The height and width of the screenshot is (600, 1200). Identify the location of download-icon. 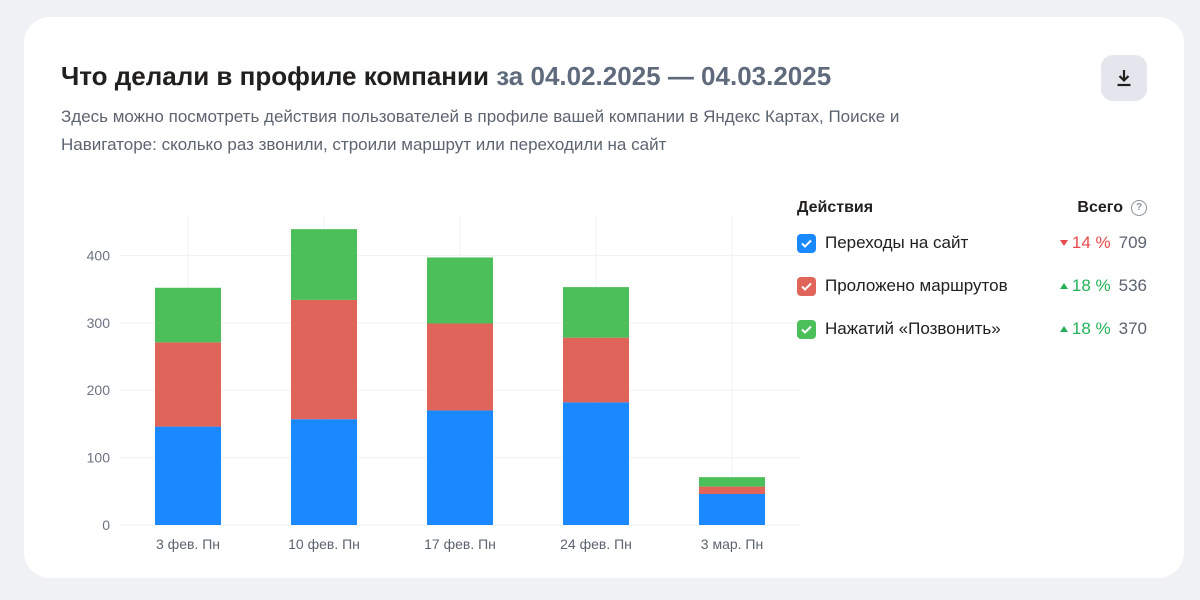
(1124, 78).